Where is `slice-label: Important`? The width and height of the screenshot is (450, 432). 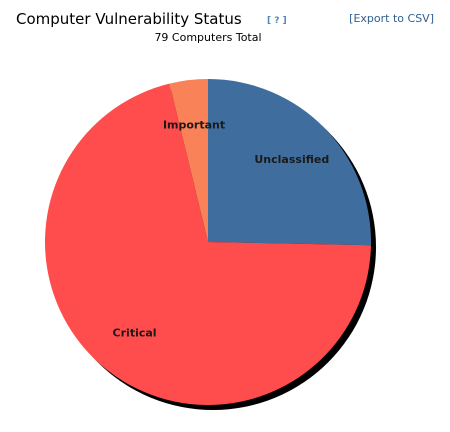
slice-label: Important is located at coordinates (194, 124).